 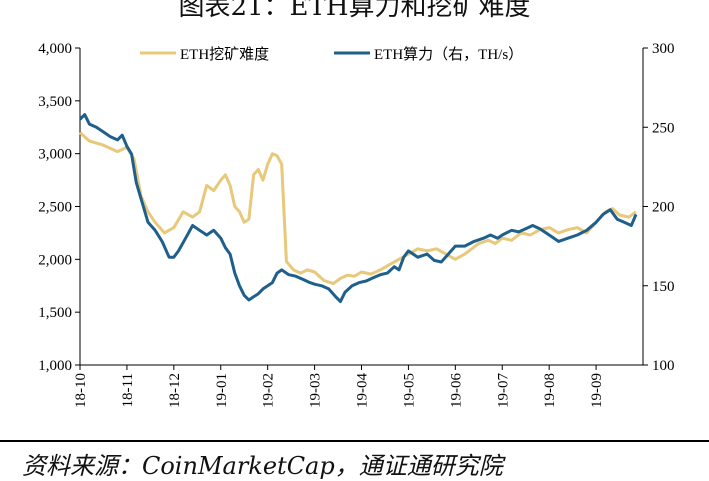 What do you see at coordinates (663, 366) in the screenshot?
I see `right-tick-label: 100` at bounding box center [663, 366].